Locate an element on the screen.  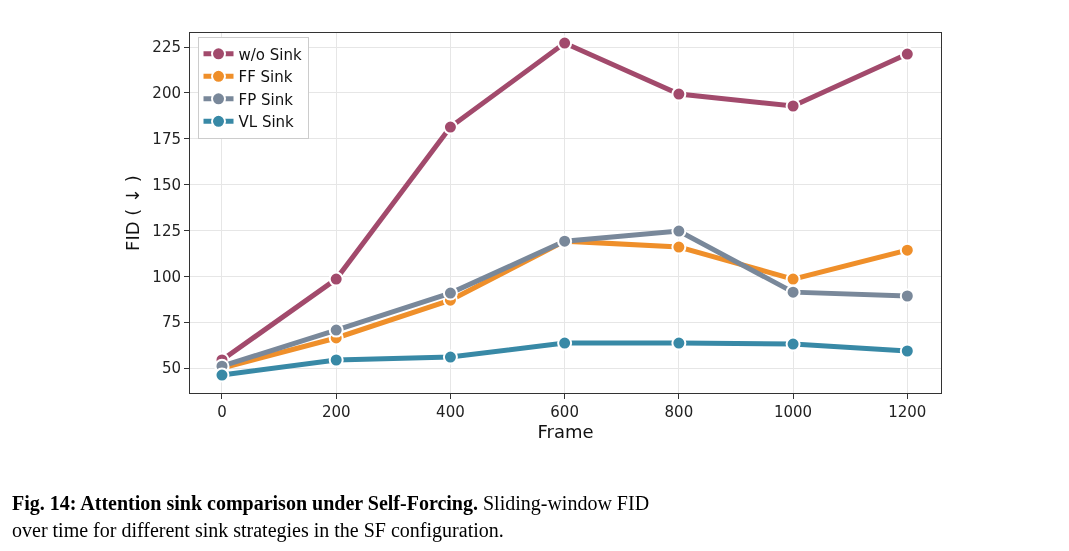
x-axis-title: Frame is located at coordinates (565, 431).